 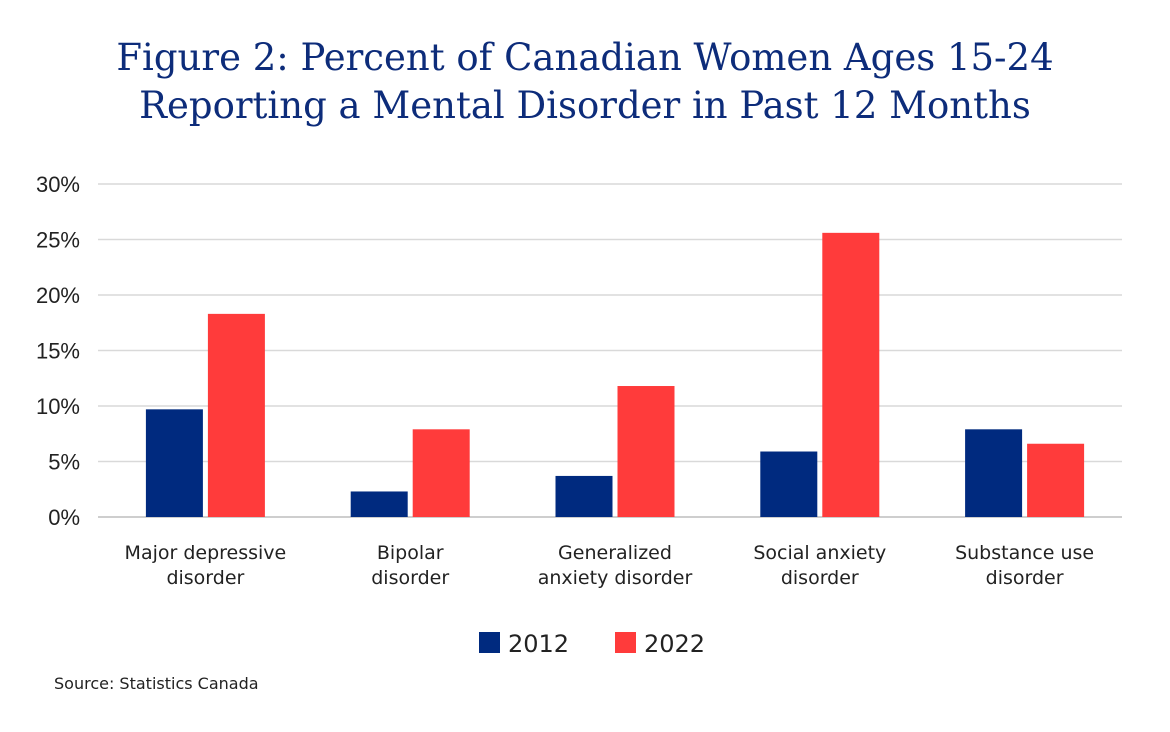 What do you see at coordinates (615, 553) in the screenshot?
I see `x-category-label: Generalized` at bounding box center [615, 553].